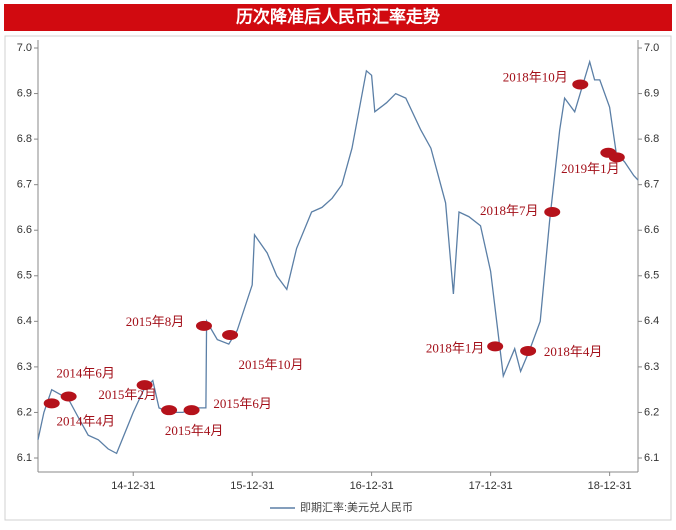  I want to click on y2-tick-label: 6.2, so click(651, 412).